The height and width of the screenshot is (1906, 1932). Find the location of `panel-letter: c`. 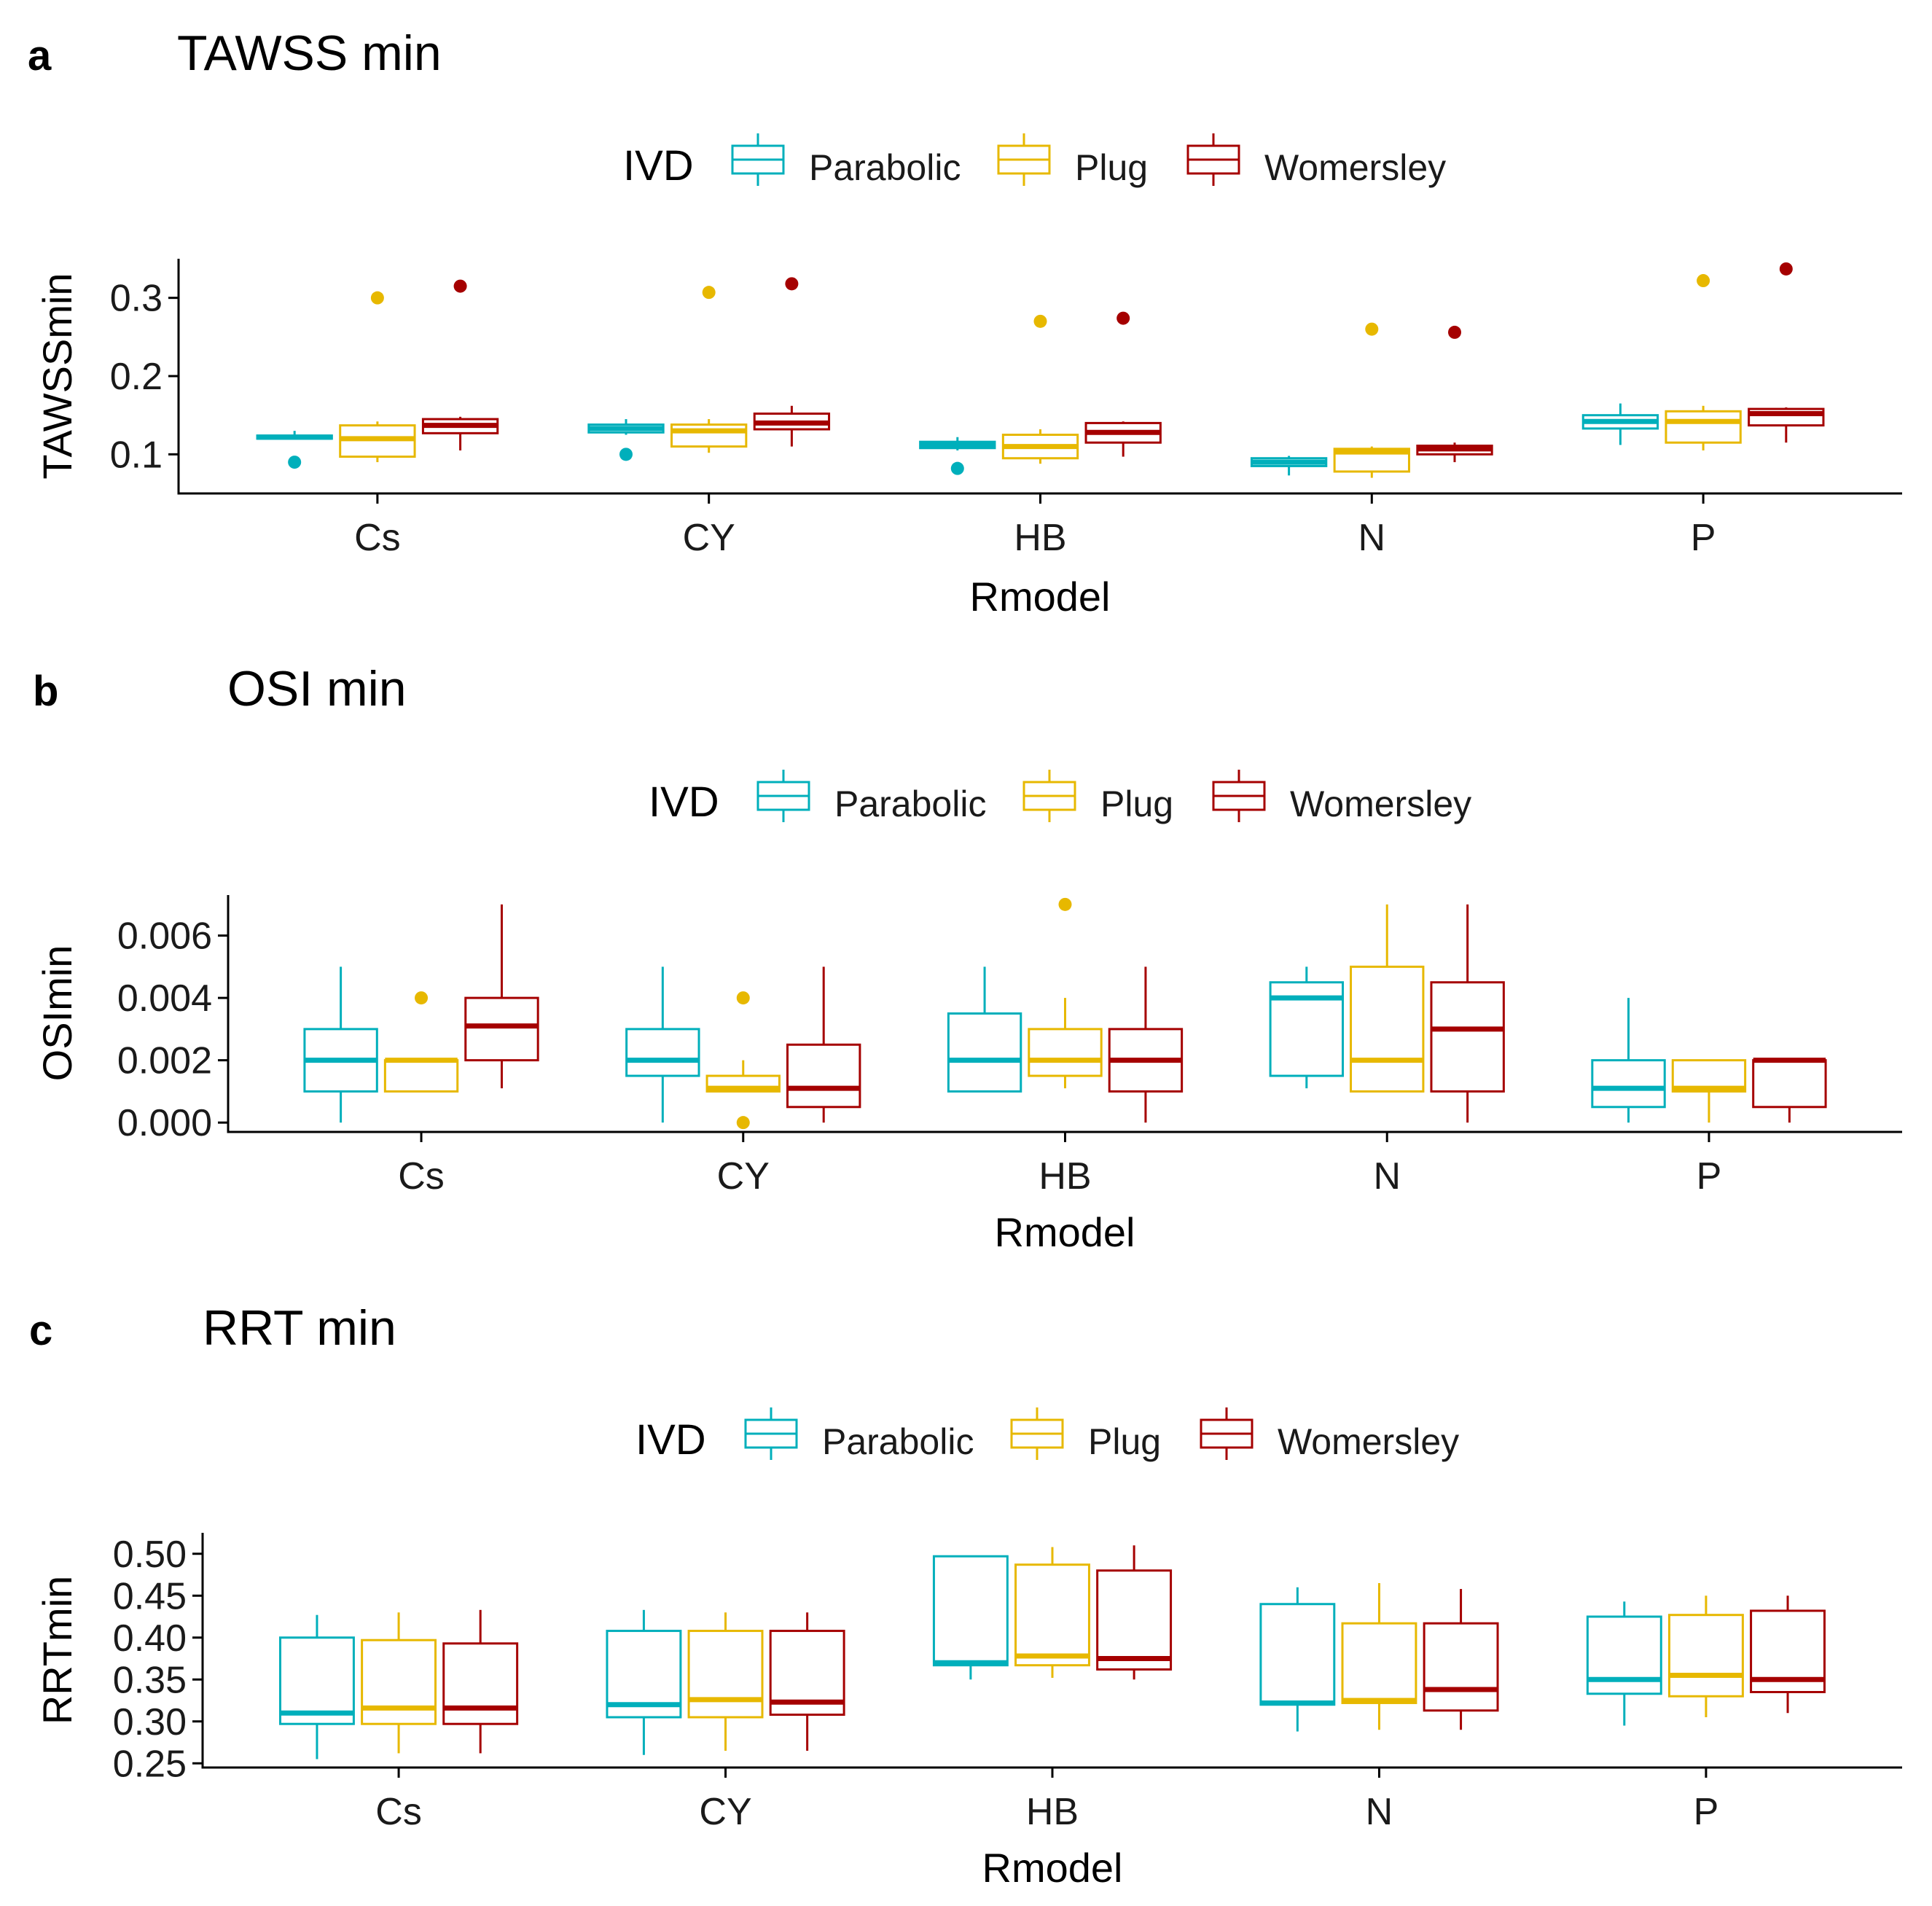

panel-letter: c is located at coordinates (40, 1330).